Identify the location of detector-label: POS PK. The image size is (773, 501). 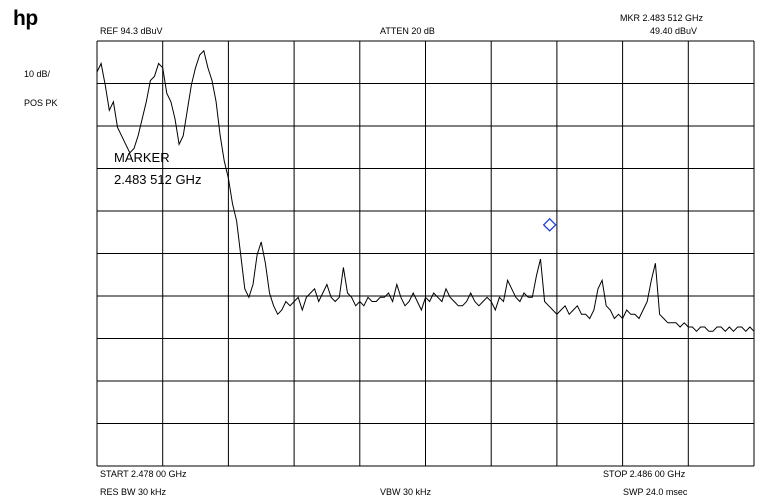
(41, 103).